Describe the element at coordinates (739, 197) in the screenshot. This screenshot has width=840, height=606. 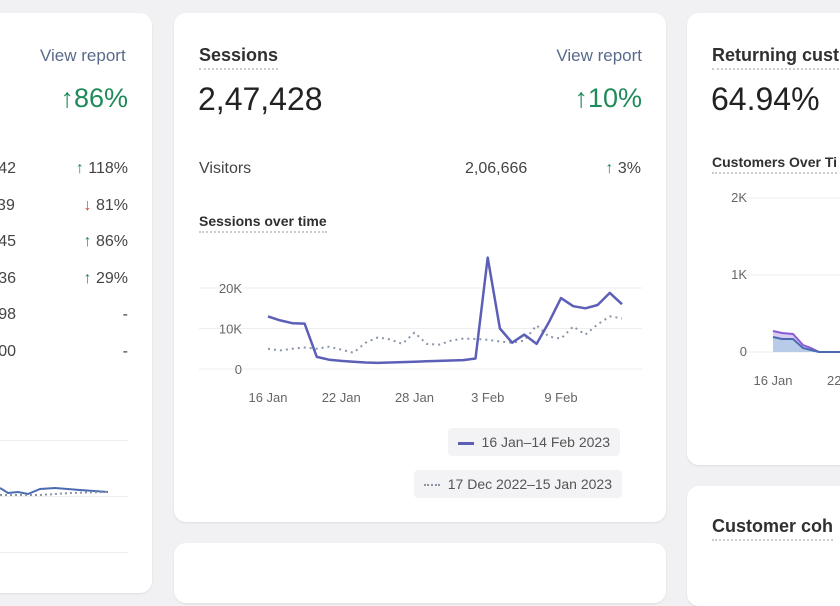
I see `y-tick: 2K` at that location.